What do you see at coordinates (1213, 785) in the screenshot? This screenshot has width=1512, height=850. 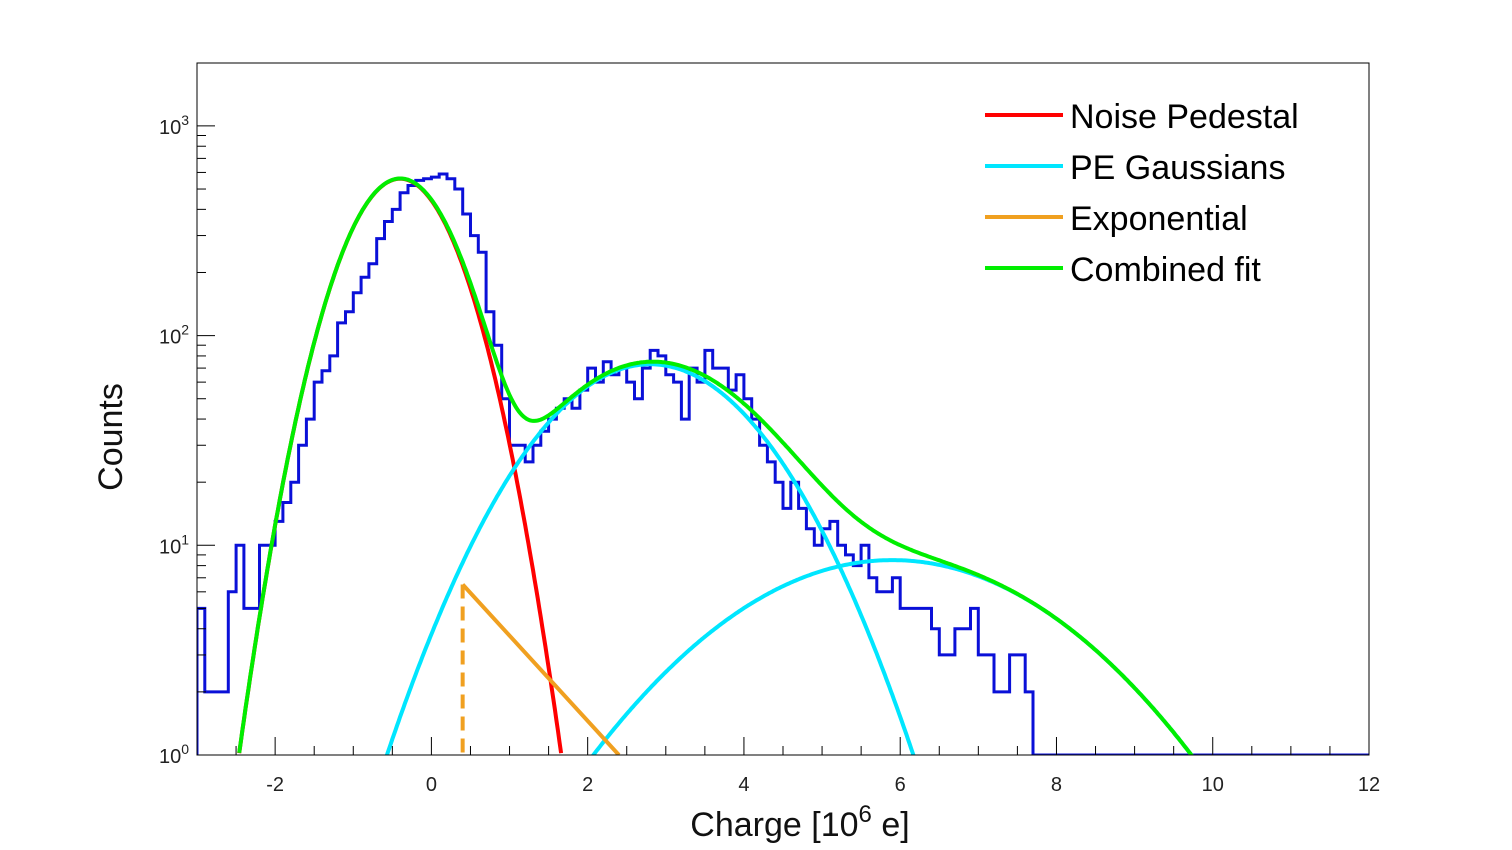 I see `x-tick-label: 10` at bounding box center [1213, 785].